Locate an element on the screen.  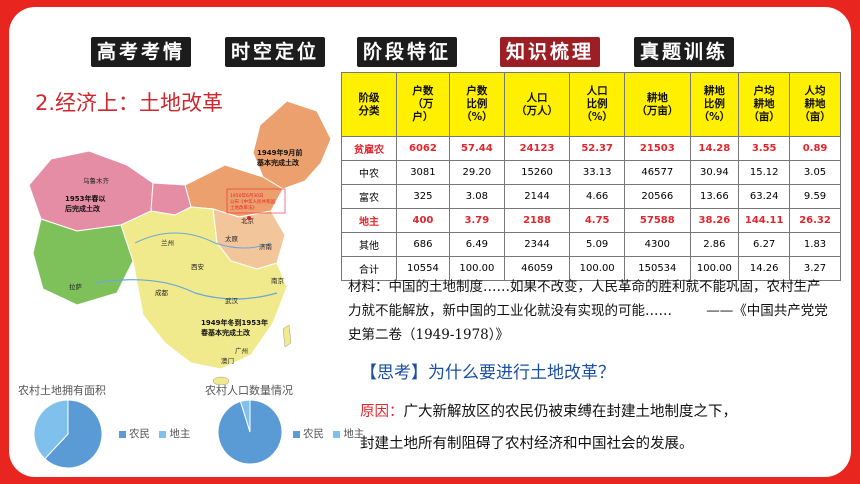
map-label-1949-winter: 1949年冬到1953年 is located at coordinates (234, 322).